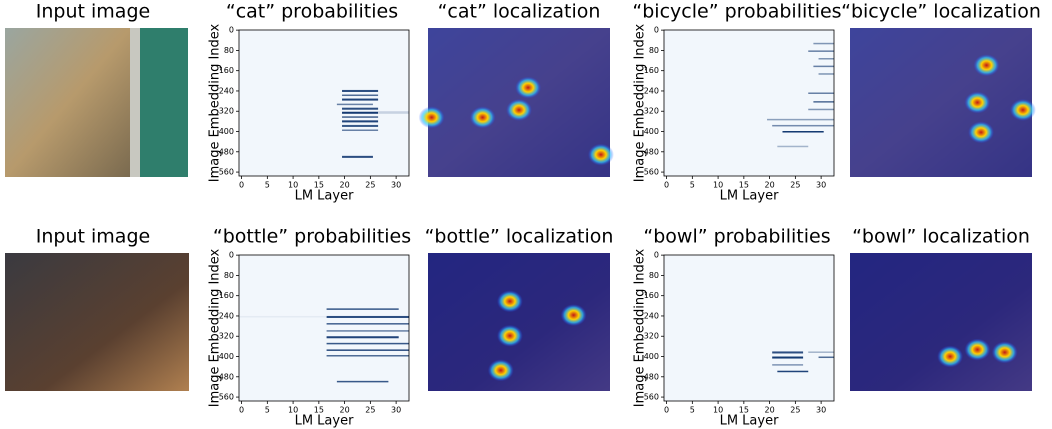 The height and width of the screenshot is (429, 1052). I want to click on axes-frame, so click(324, 103).